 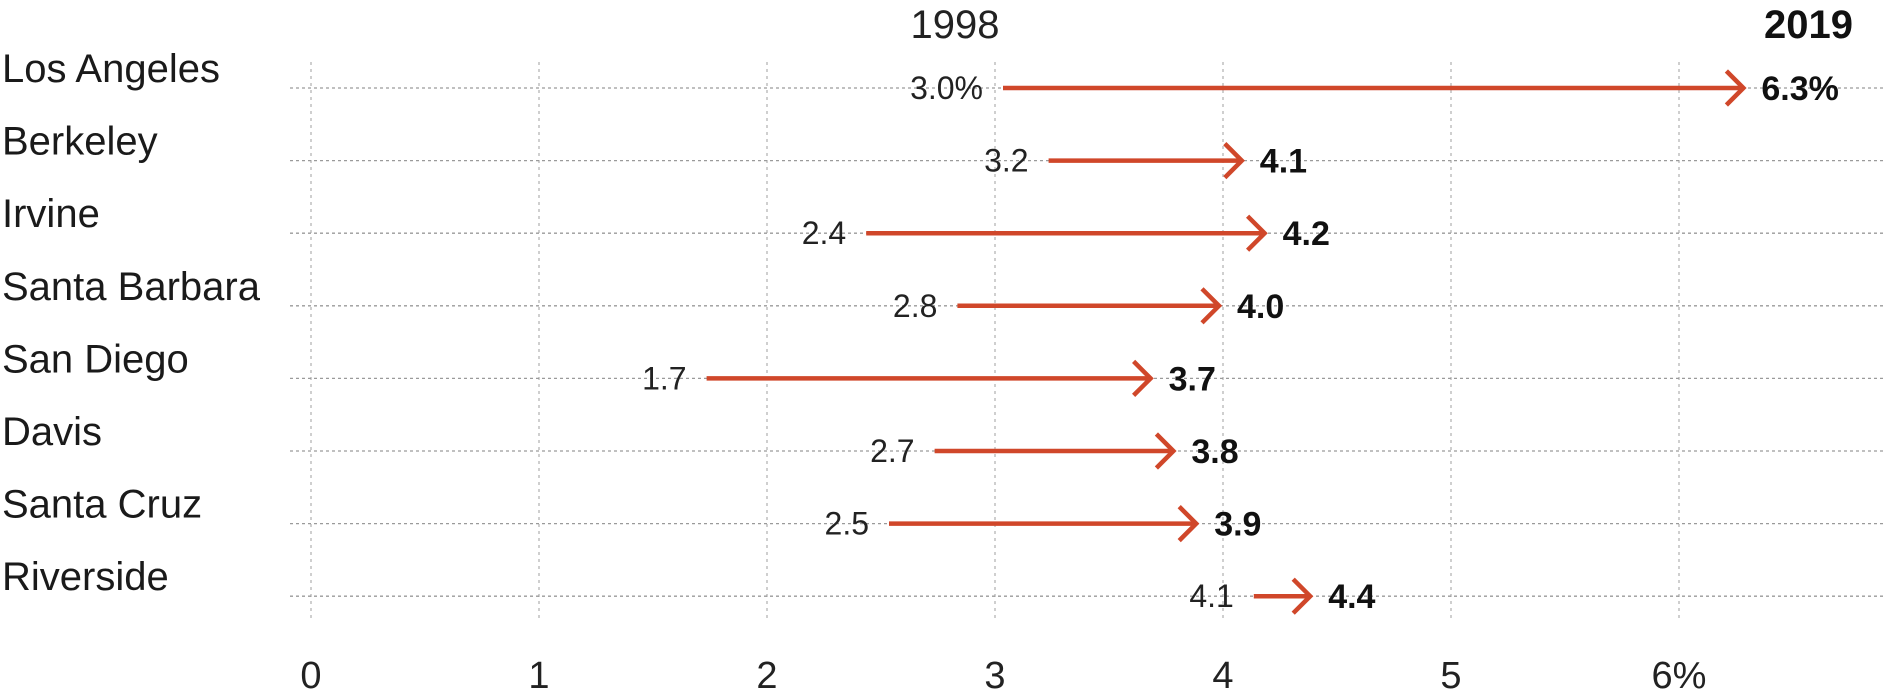 What do you see at coordinates (1237, 525) in the screenshot?
I see `end-value-label: 3.9` at bounding box center [1237, 525].